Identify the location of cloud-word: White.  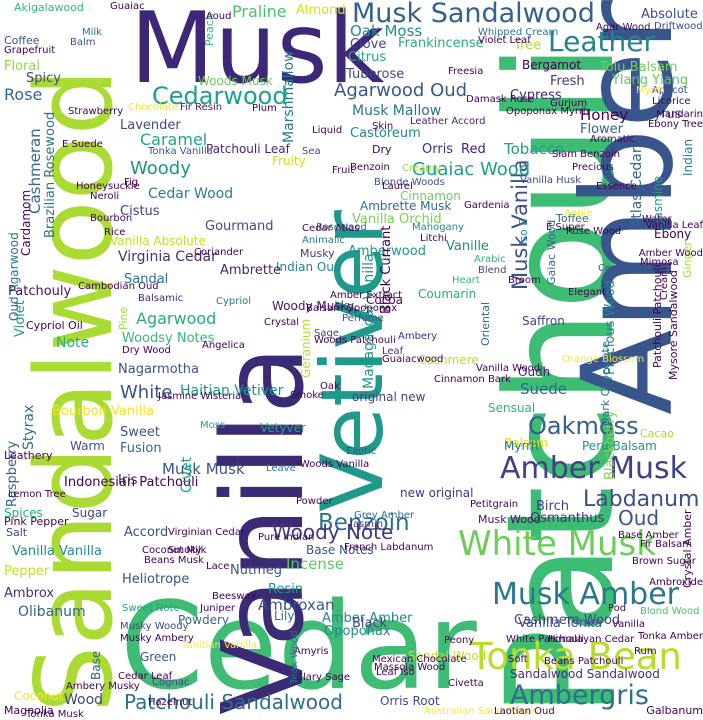
(146, 392).